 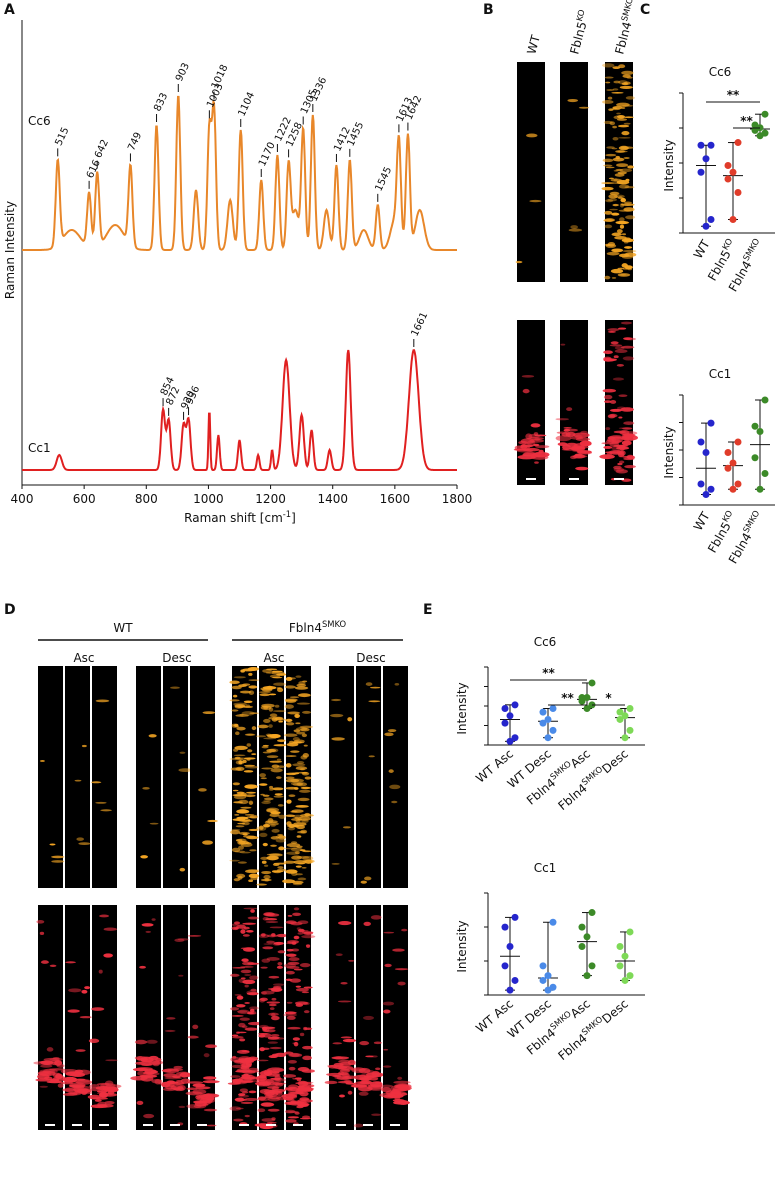 I want to click on label-part: KO, so click(x=580, y=15).